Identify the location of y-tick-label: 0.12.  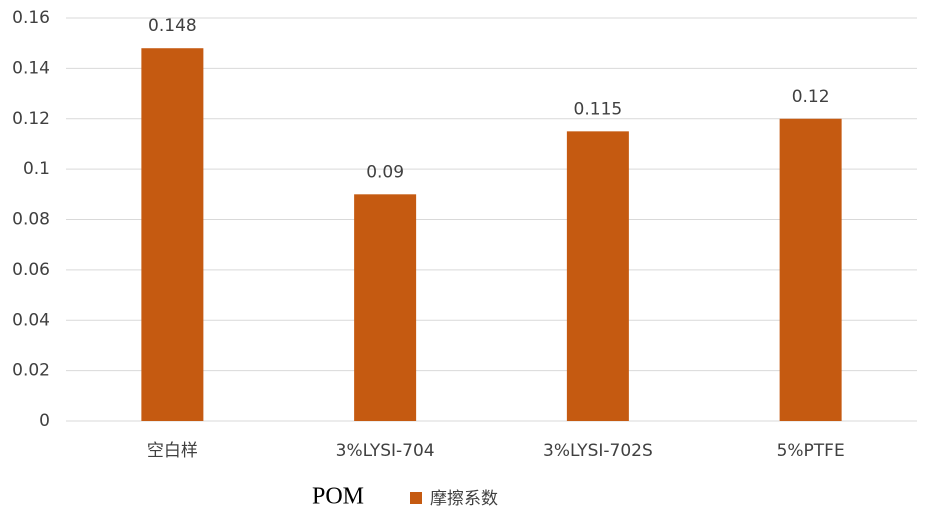
(31, 119).